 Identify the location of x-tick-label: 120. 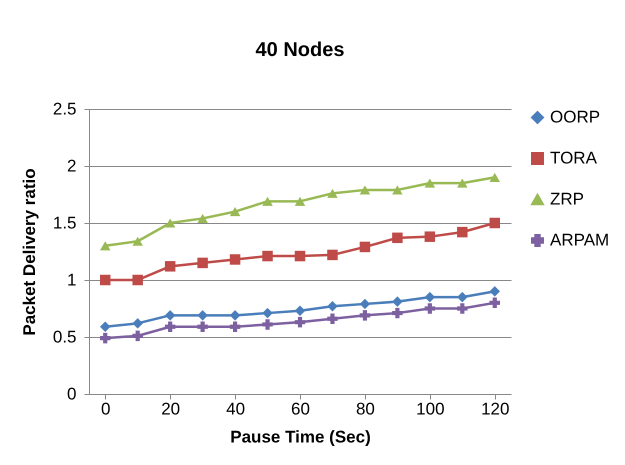
(495, 409).